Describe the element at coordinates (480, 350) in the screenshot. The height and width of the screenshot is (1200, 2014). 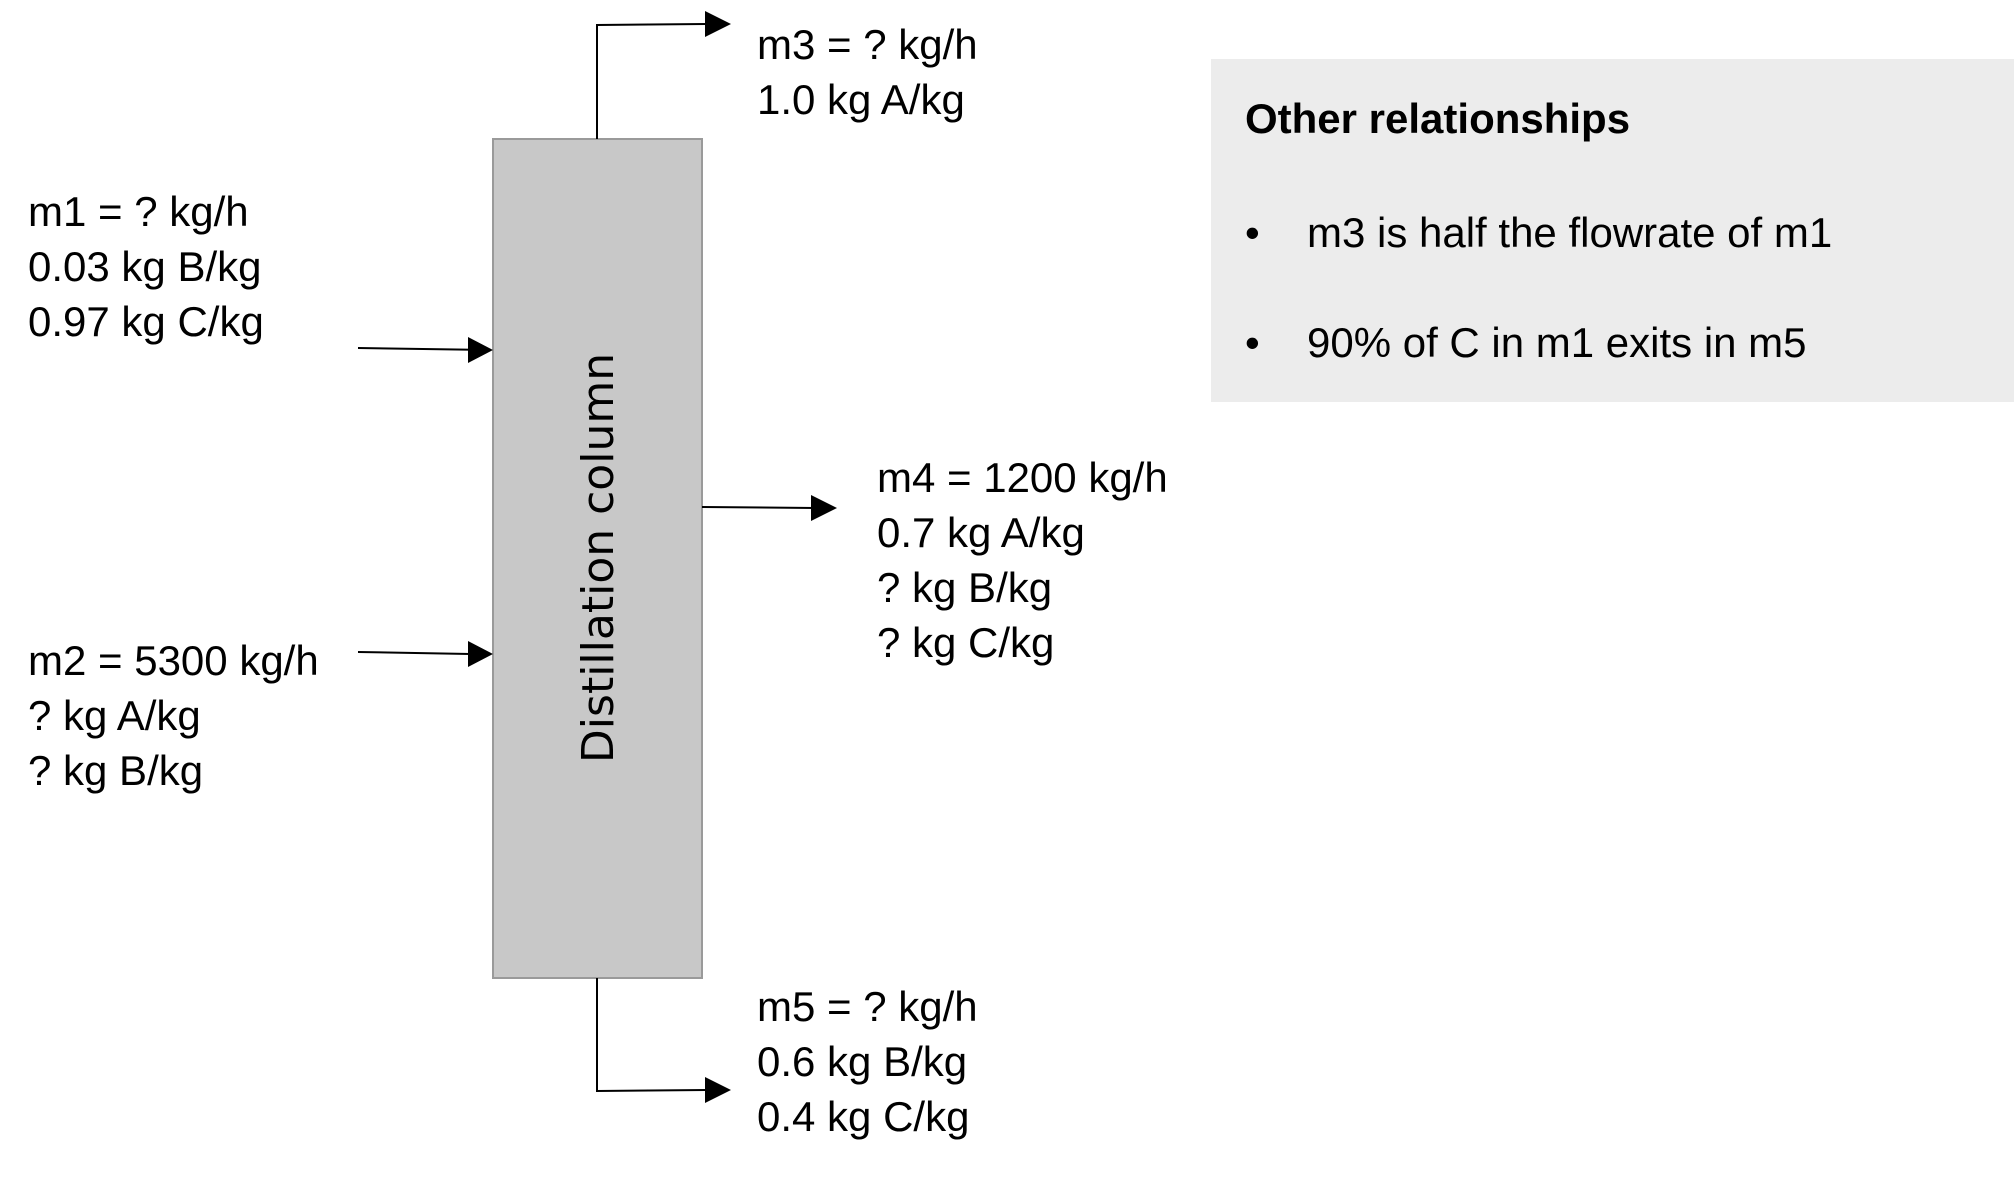
I see `m1-arrowhead` at that location.